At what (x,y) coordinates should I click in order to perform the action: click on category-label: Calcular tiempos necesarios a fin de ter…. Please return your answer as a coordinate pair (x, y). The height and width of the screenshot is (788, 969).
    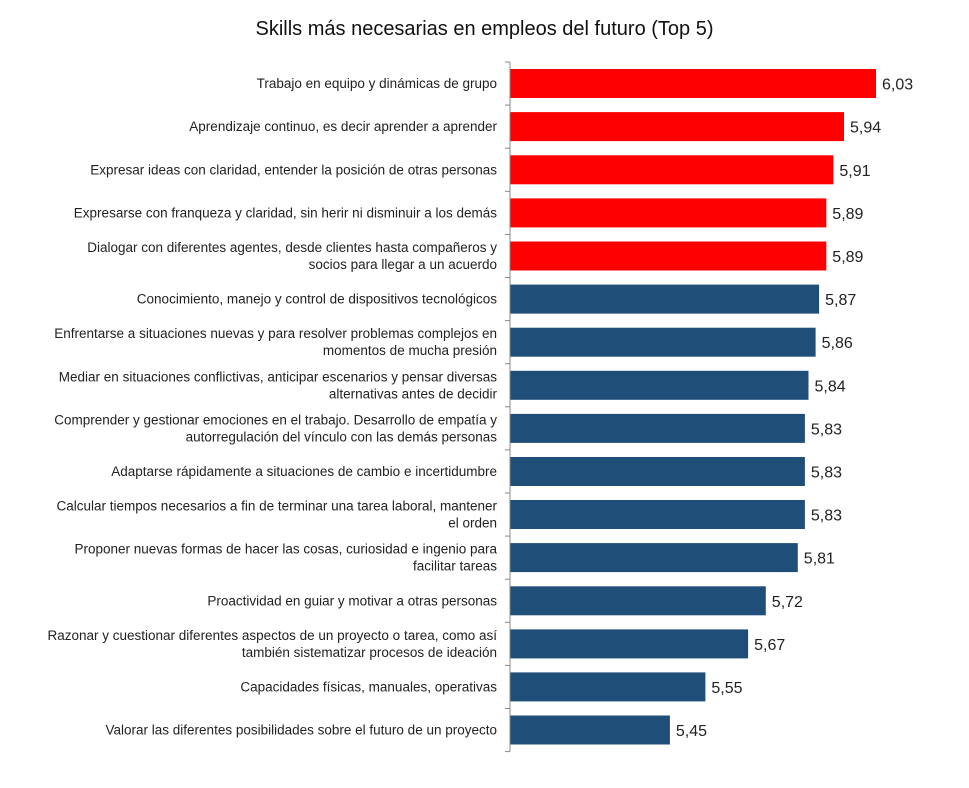
    Looking at the image, I should click on (277, 506).